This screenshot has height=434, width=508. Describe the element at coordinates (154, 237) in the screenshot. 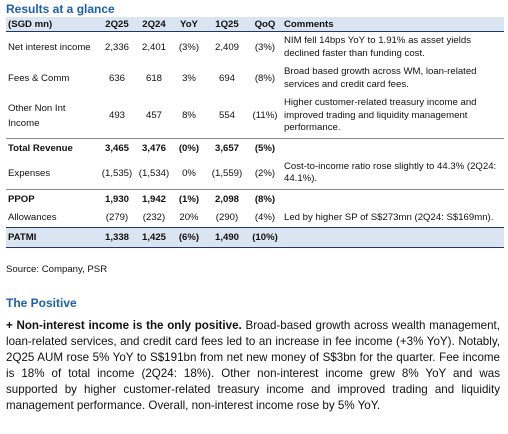

I see `cell-value: 1,425` at that location.